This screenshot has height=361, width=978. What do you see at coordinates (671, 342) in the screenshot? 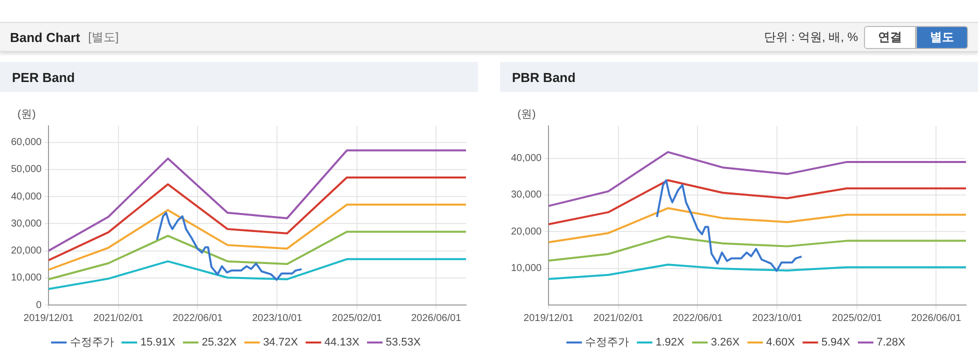
I see `legend-label: 1.92X` at bounding box center [671, 342].